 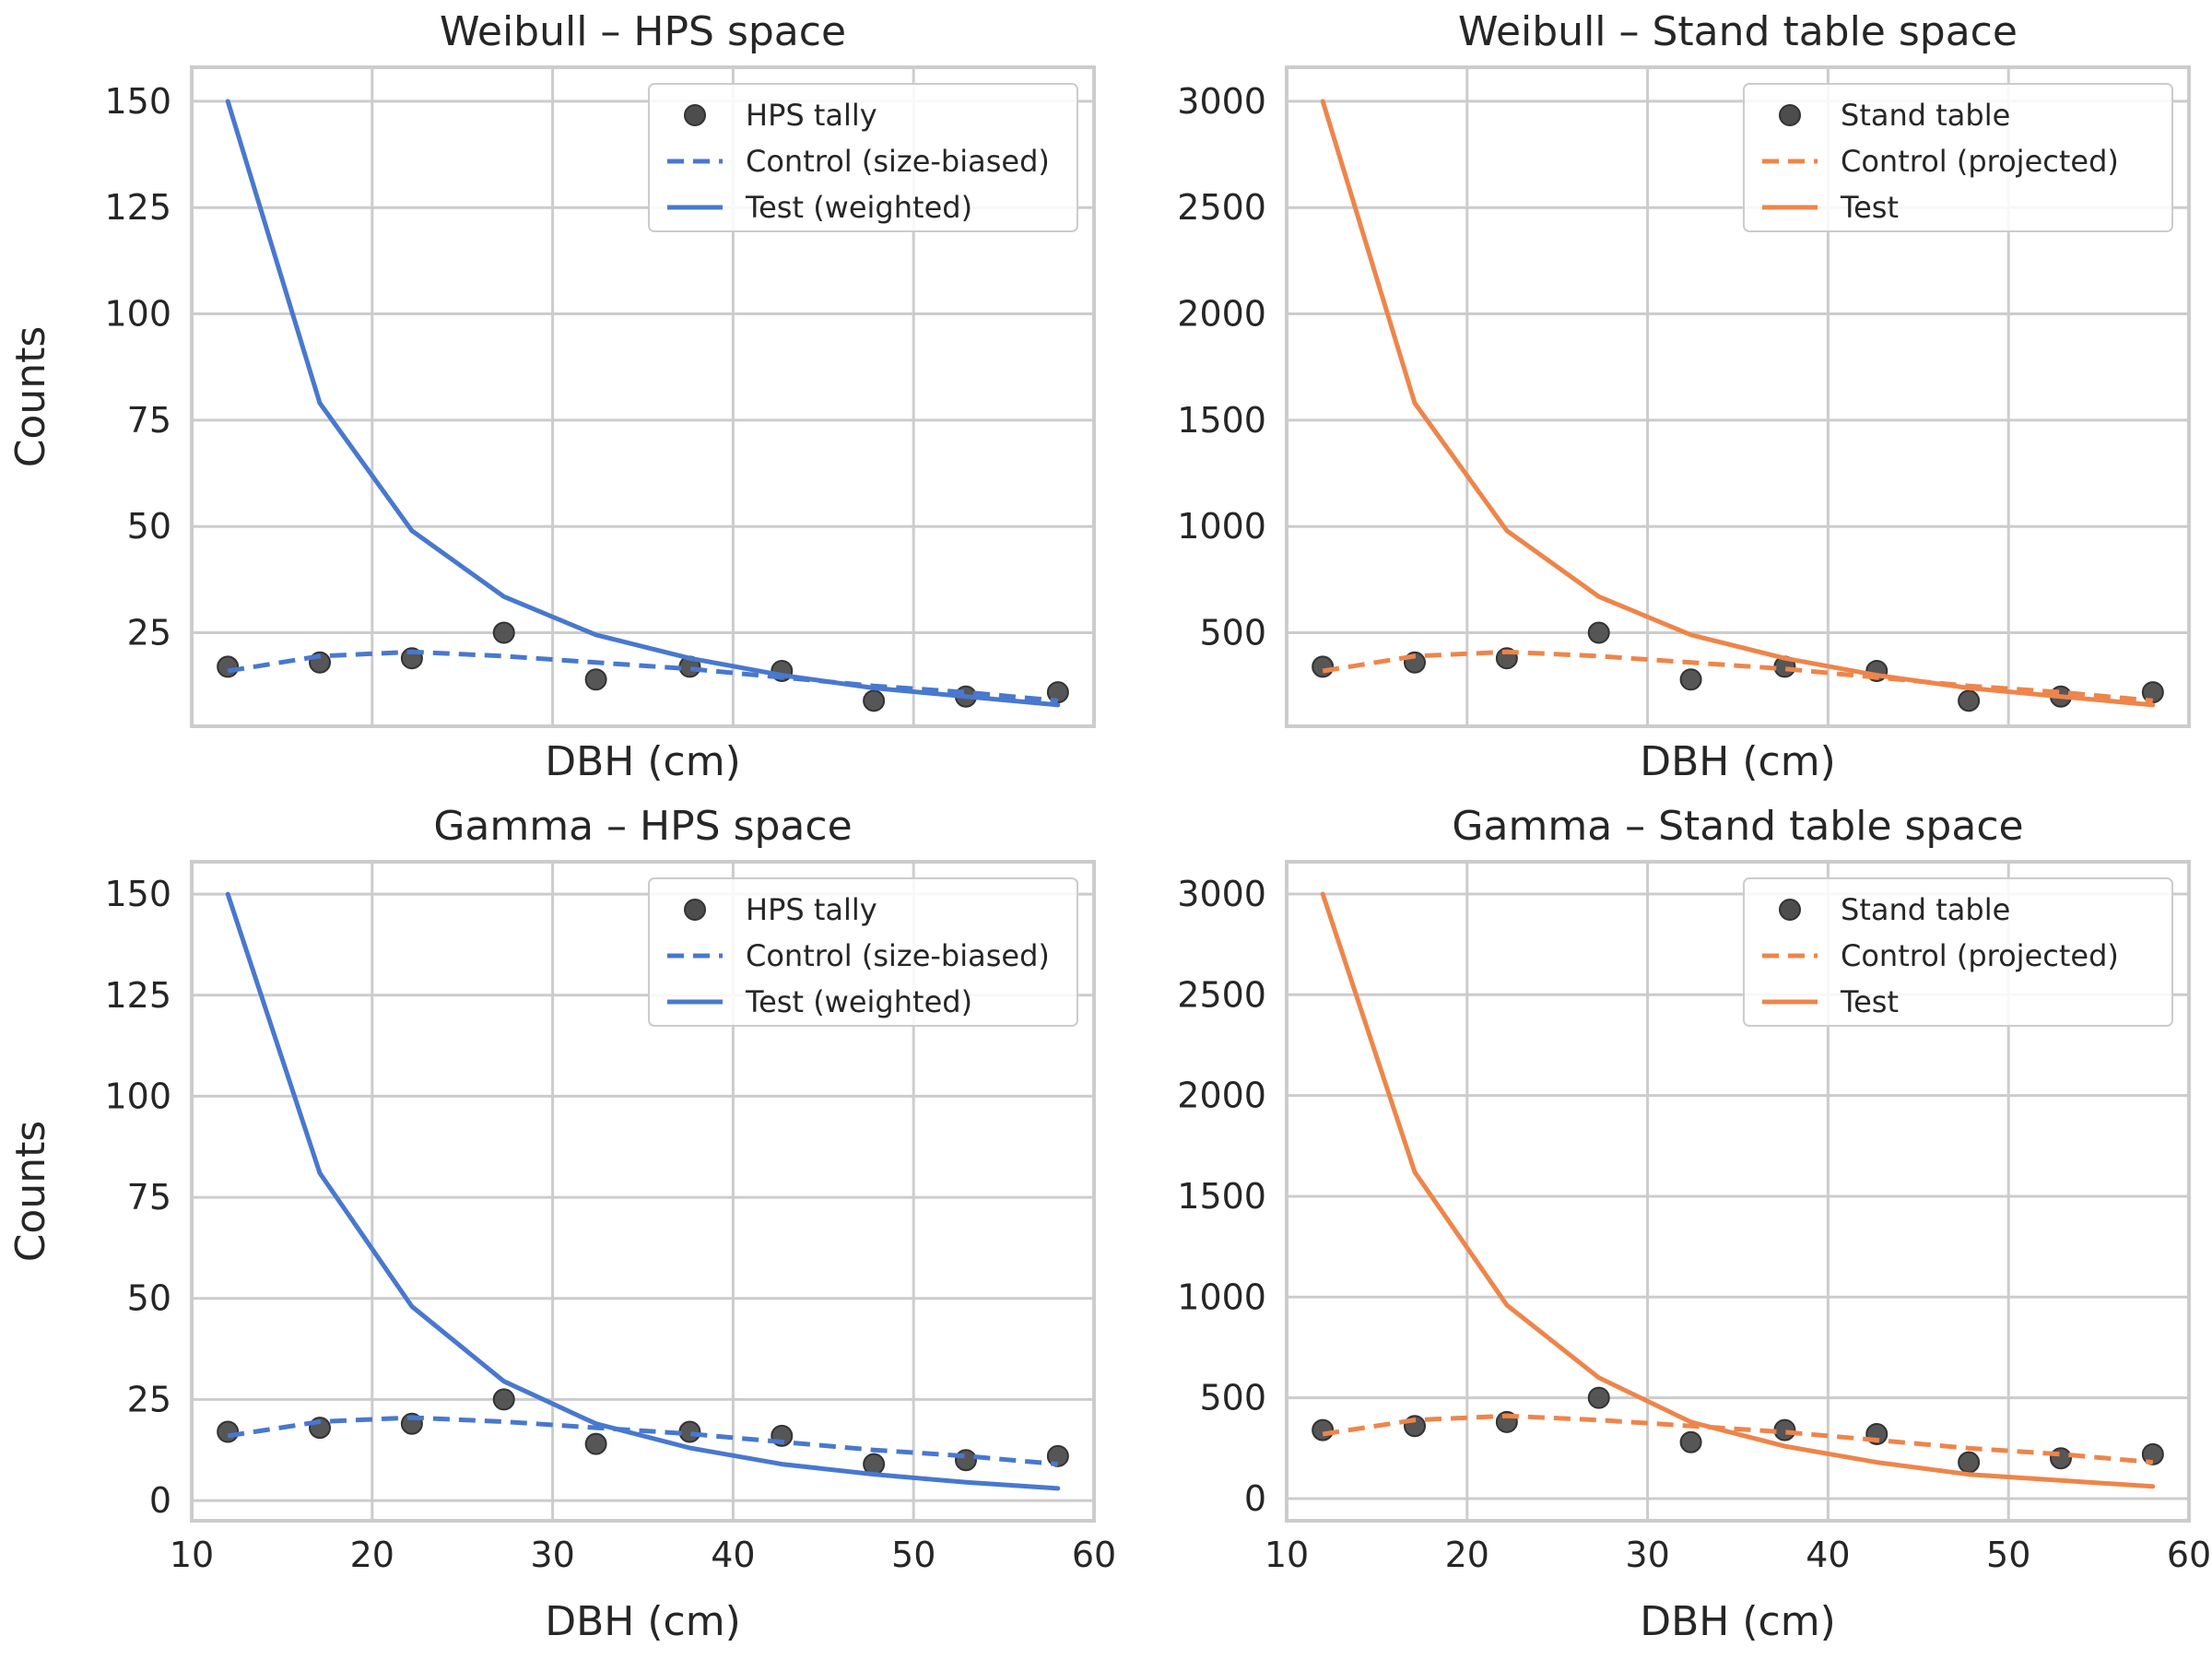 I want to click on y-tick-label: 2500, so click(x=1221, y=994).